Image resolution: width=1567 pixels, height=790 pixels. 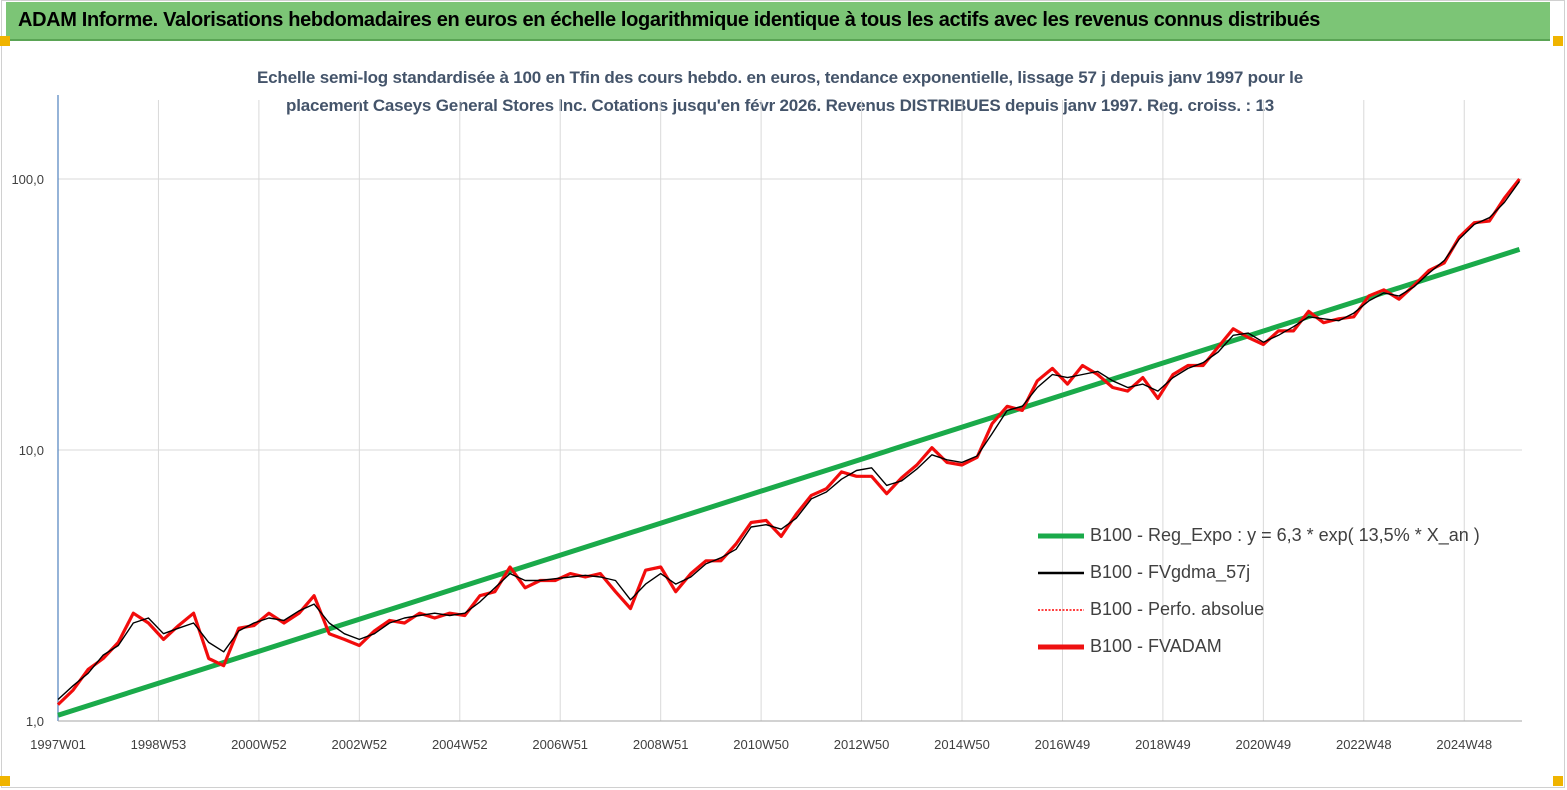 What do you see at coordinates (1464, 744) in the screenshot?
I see `x-tick-label: 2024W48` at bounding box center [1464, 744].